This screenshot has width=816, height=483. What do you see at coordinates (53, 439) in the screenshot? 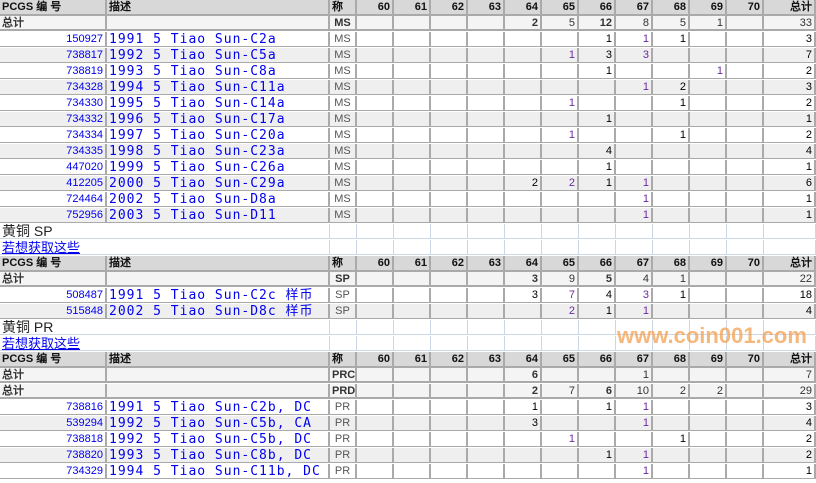
I see `pcgs-number-link: 738818` at bounding box center [53, 439].